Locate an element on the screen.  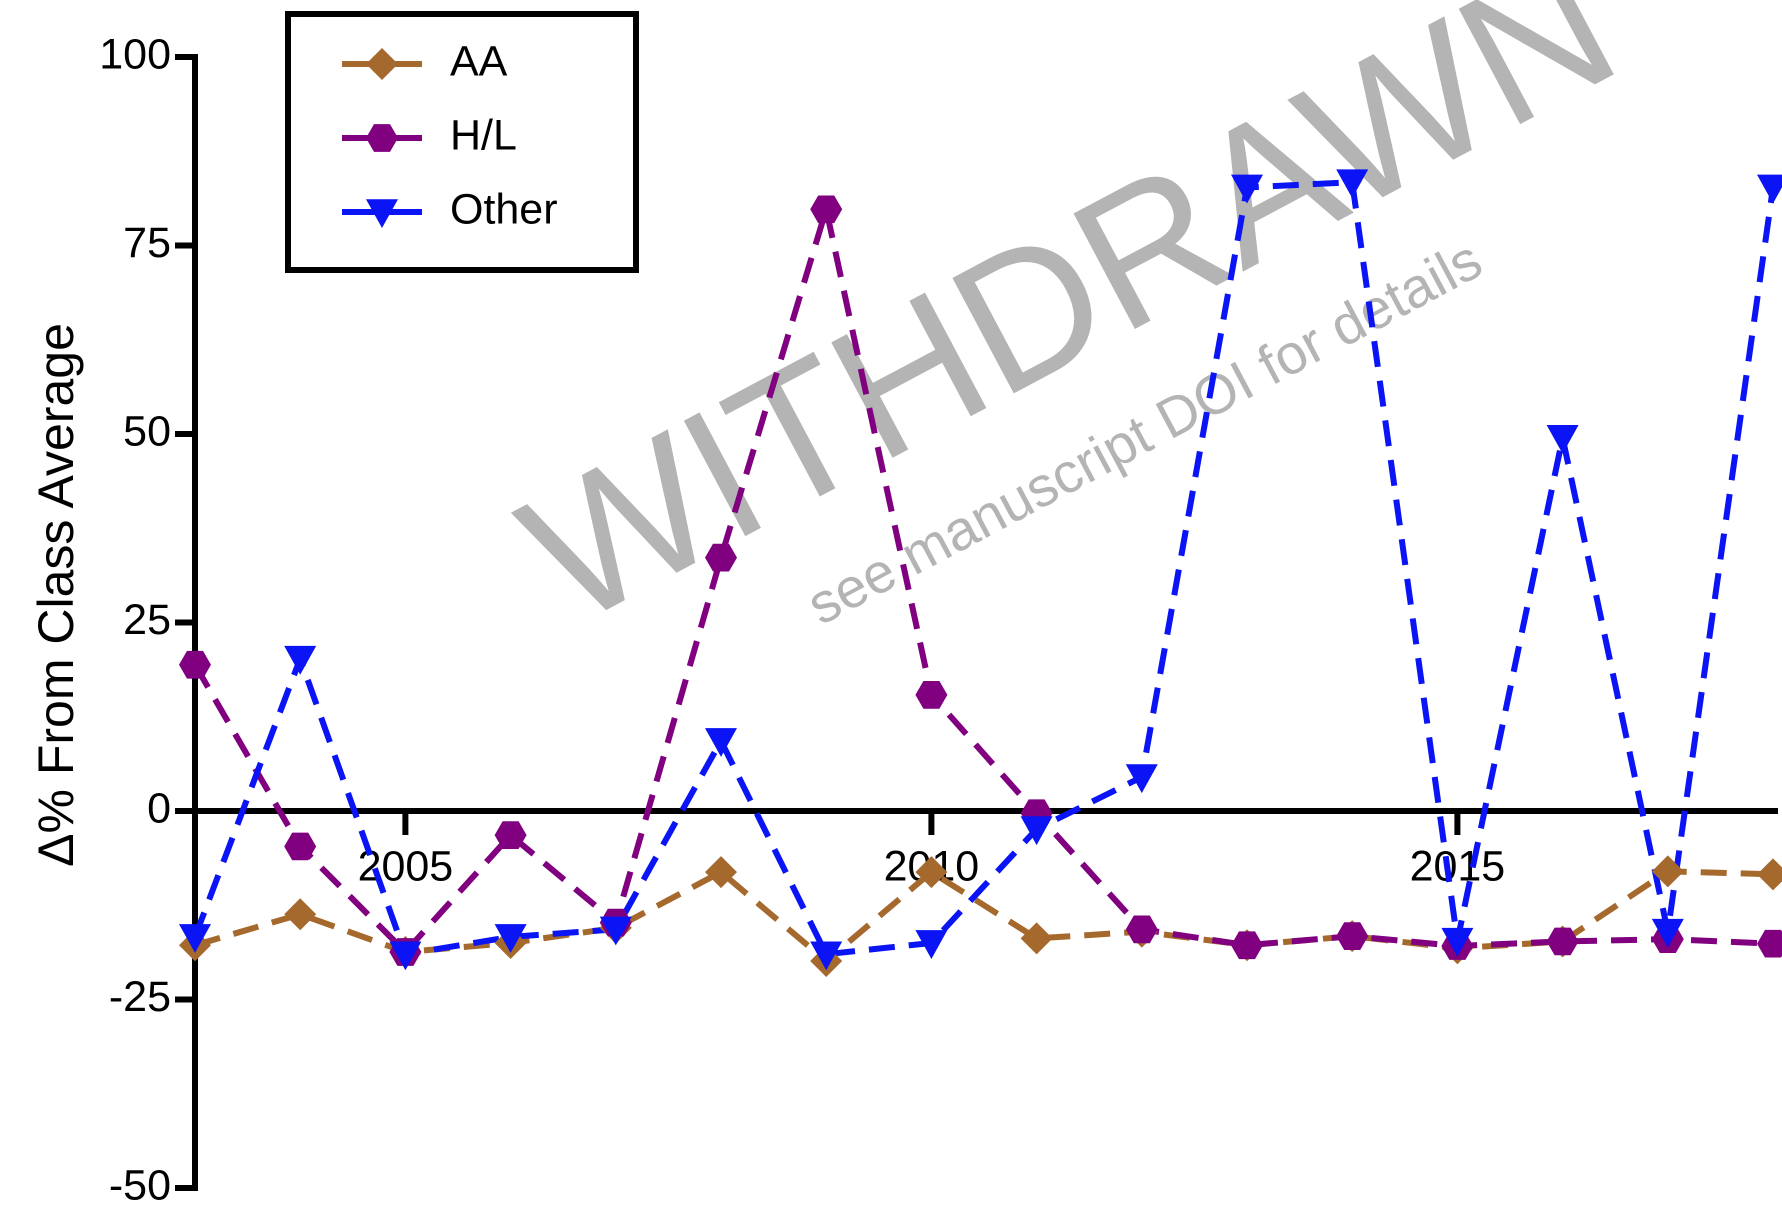
y-tick-label: 25 is located at coordinates (147, 620).